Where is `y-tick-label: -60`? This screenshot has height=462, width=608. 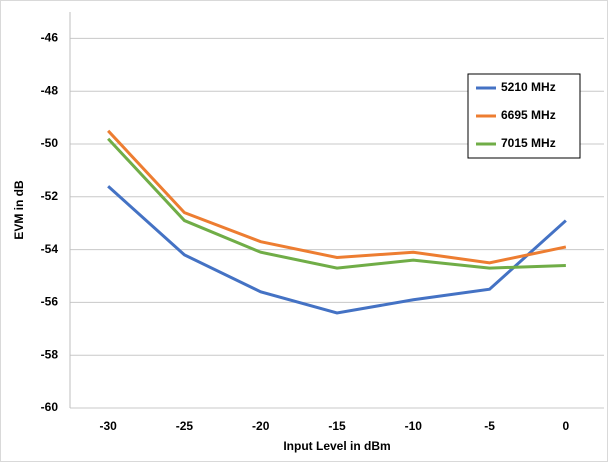
y-tick-label: -60 is located at coordinates (50, 407).